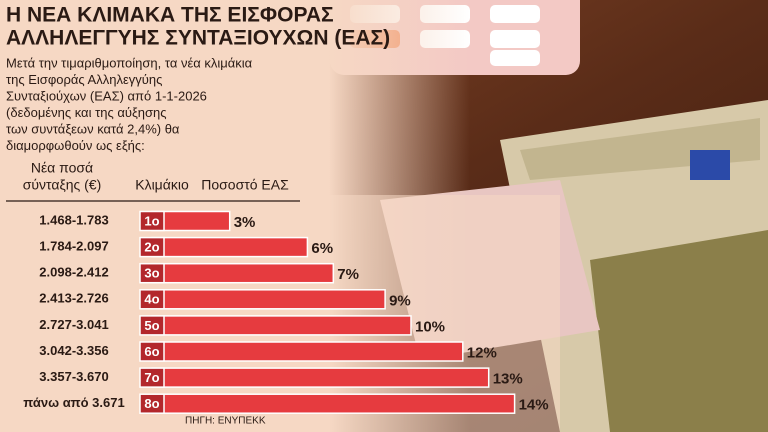 This screenshot has height=432, width=768. Describe the element at coordinates (430, 326) in the screenshot. I see `value-label: 10%` at that location.